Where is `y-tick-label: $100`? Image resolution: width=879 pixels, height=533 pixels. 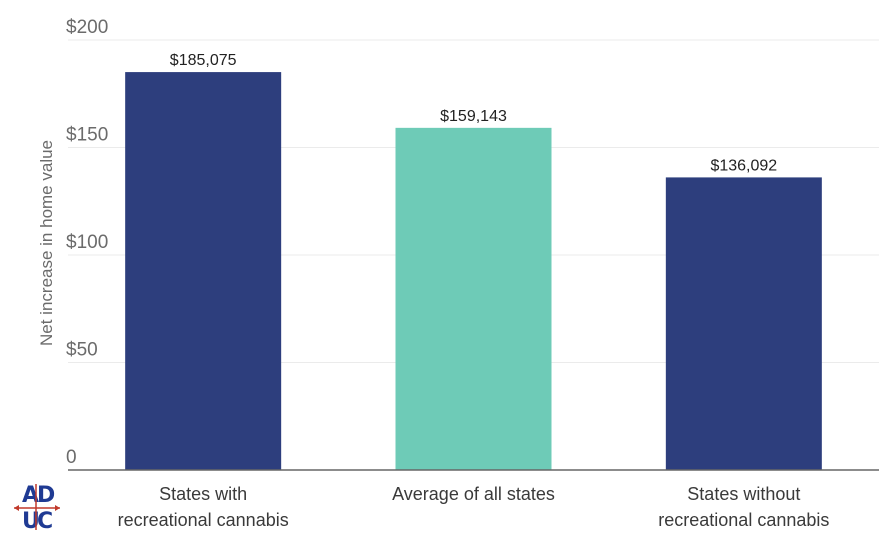
y-tick-label: $100 is located at coordinates (87, 242).